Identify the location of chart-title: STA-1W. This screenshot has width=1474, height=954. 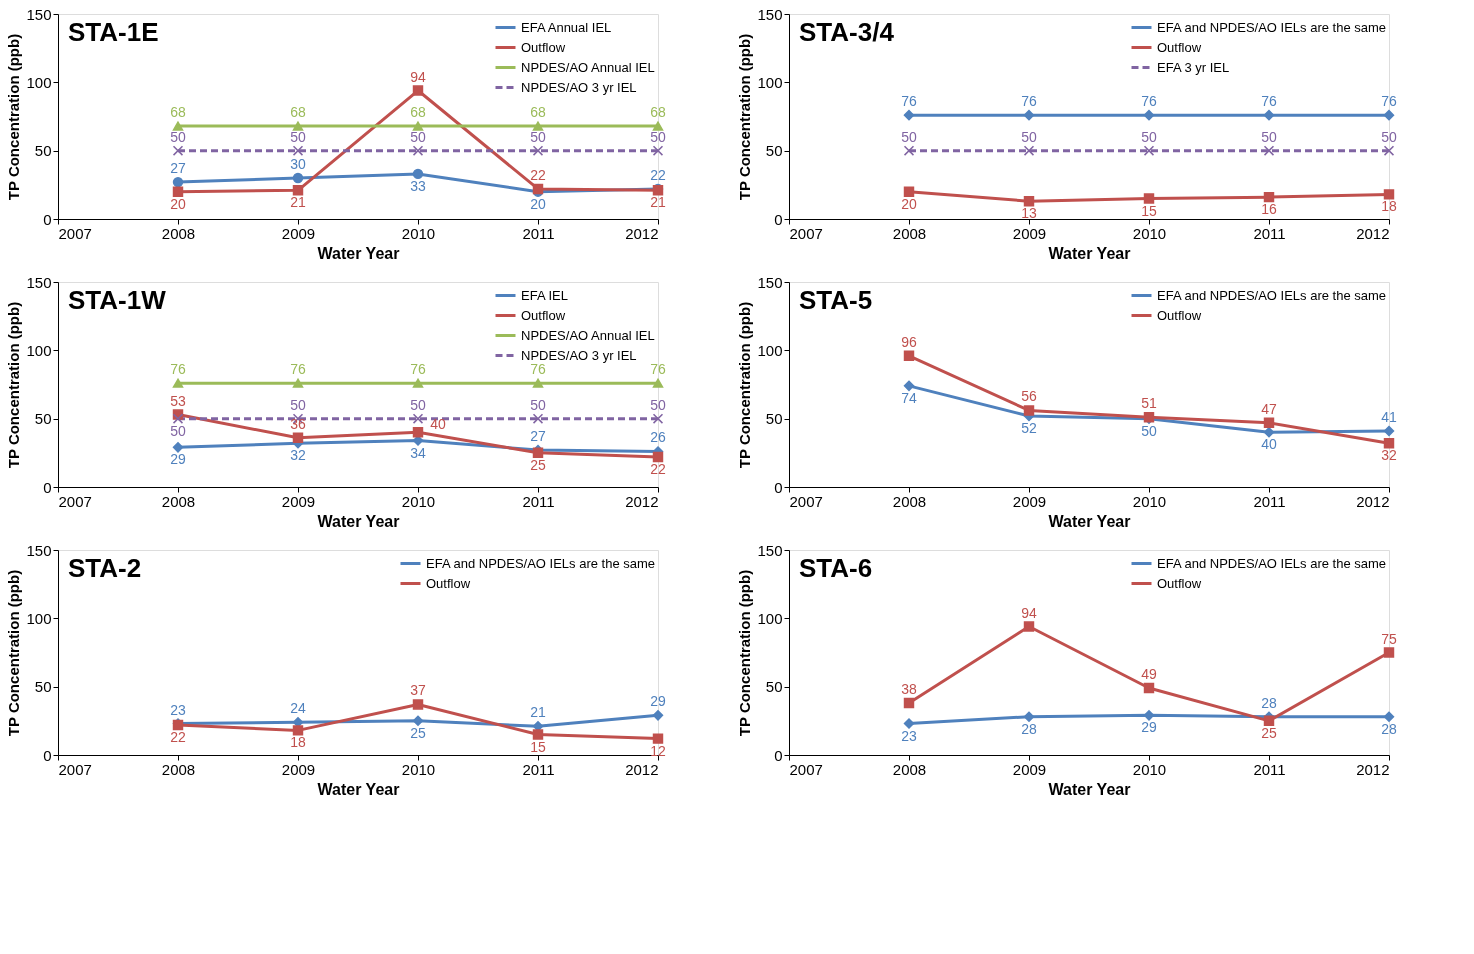
(117, 300).